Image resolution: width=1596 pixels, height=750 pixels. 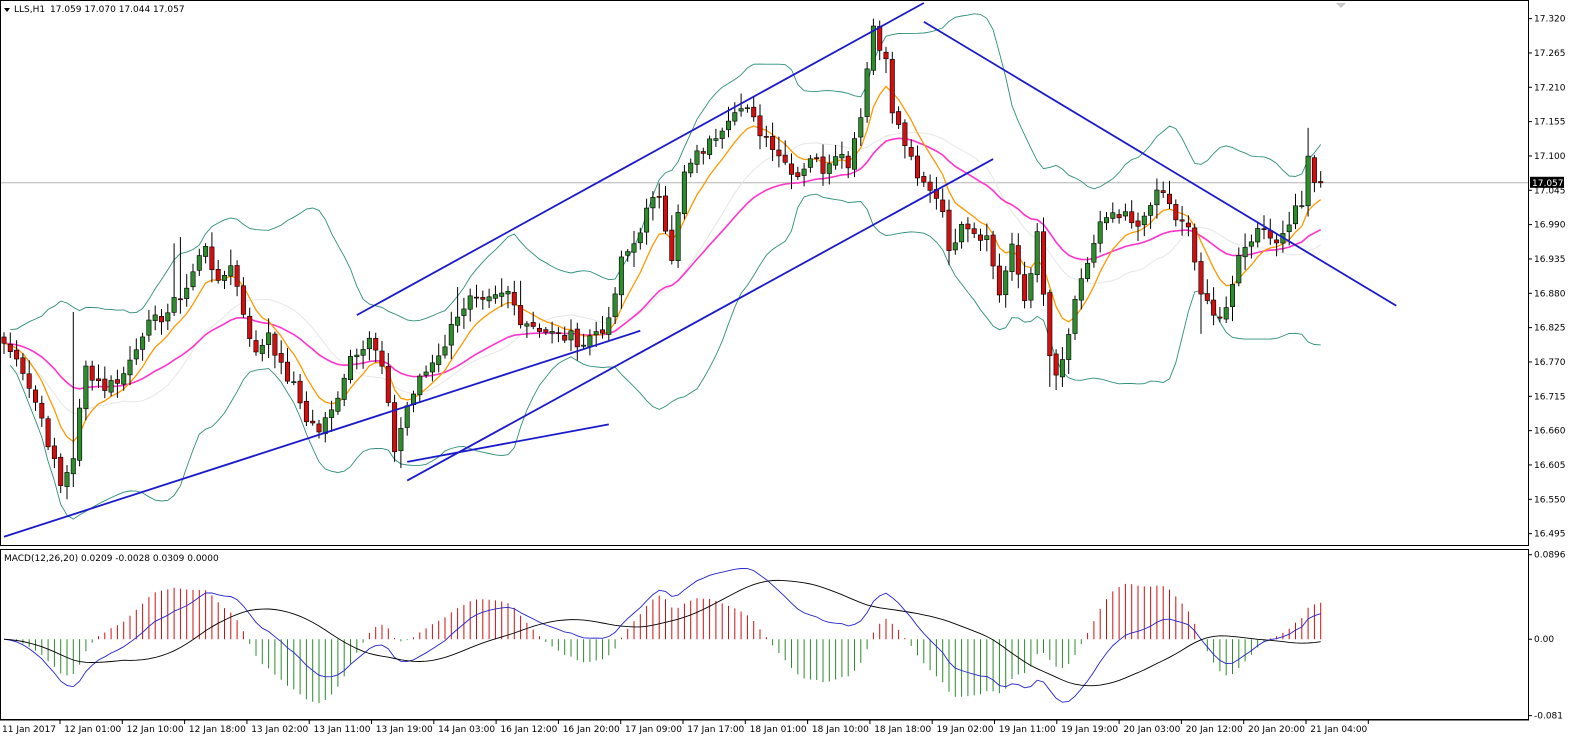 I want to click on time-tick-label: 20 Jan 20:00, so click(x=1276, y=730).